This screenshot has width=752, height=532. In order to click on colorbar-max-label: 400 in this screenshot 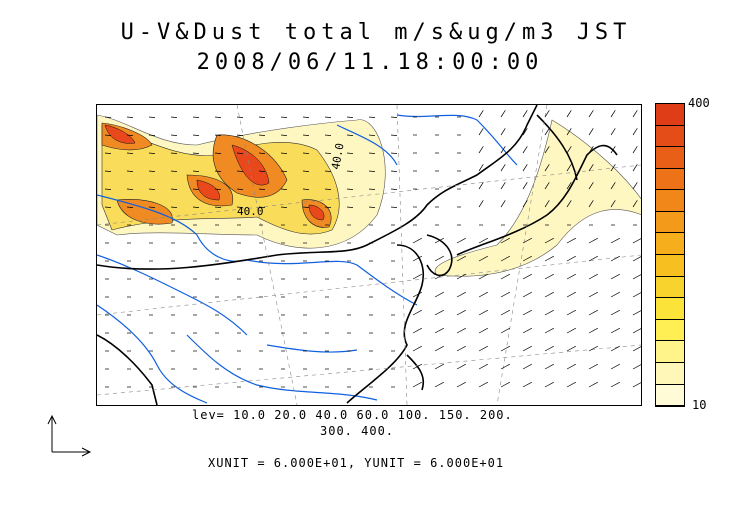, I will do `click(699, 103)`.